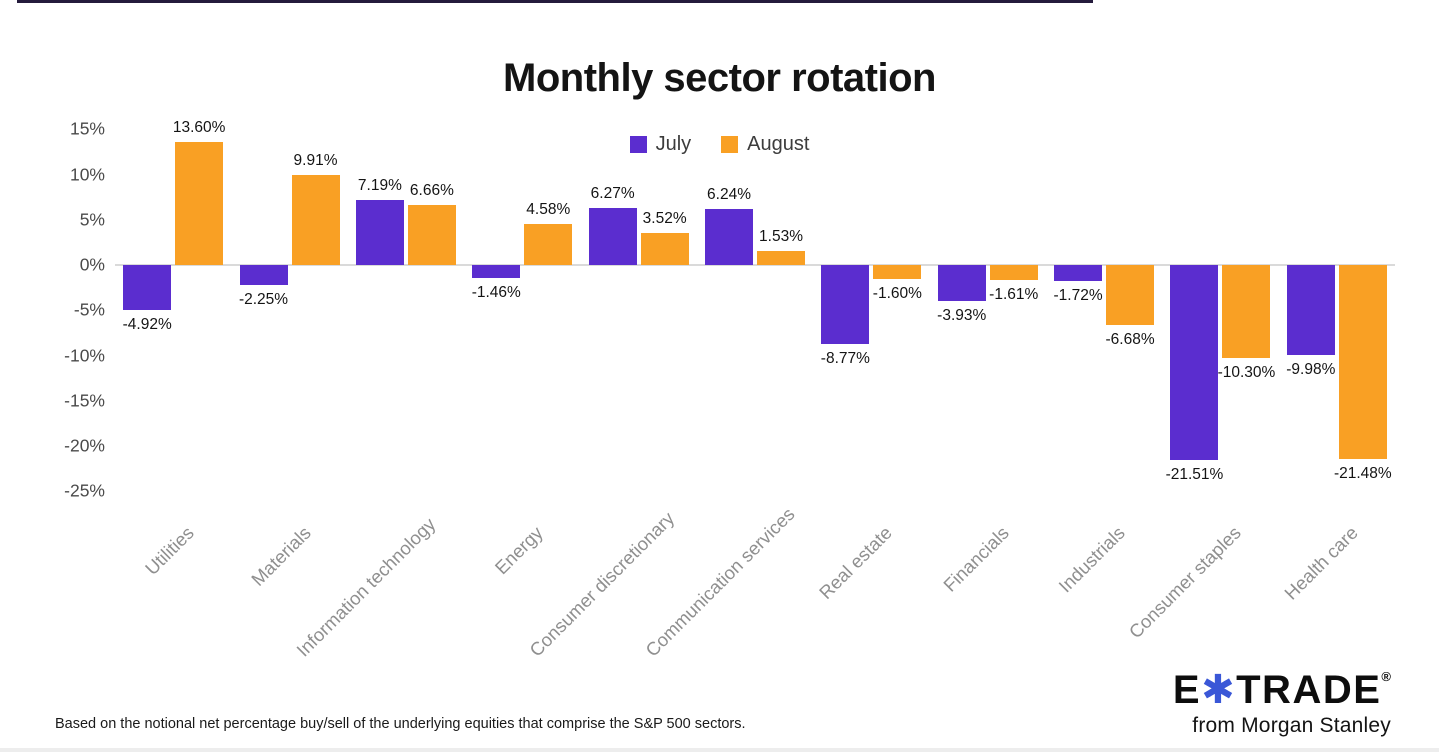 This screenshot has height=752, width=1439. Describe the element at coordinates (781, 258) in the screenshot. I see `bar-august-communication-services` at that location.